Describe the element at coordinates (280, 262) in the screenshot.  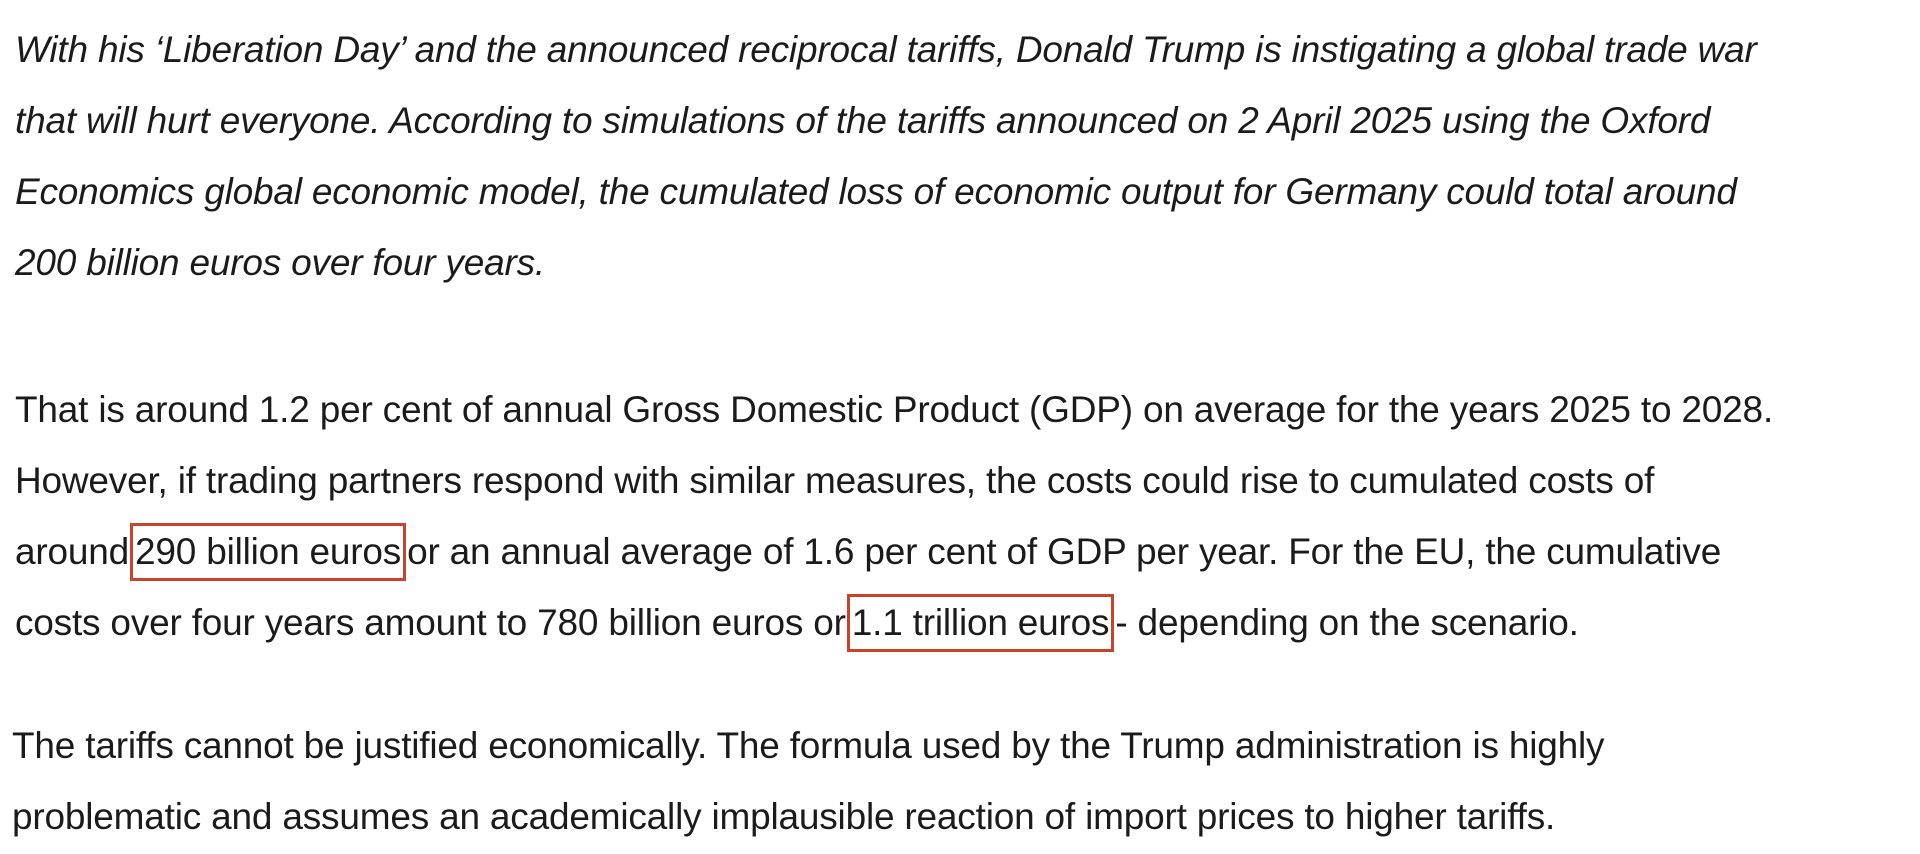
I see `intro-line: 200 billion euros over four years.` at that location.